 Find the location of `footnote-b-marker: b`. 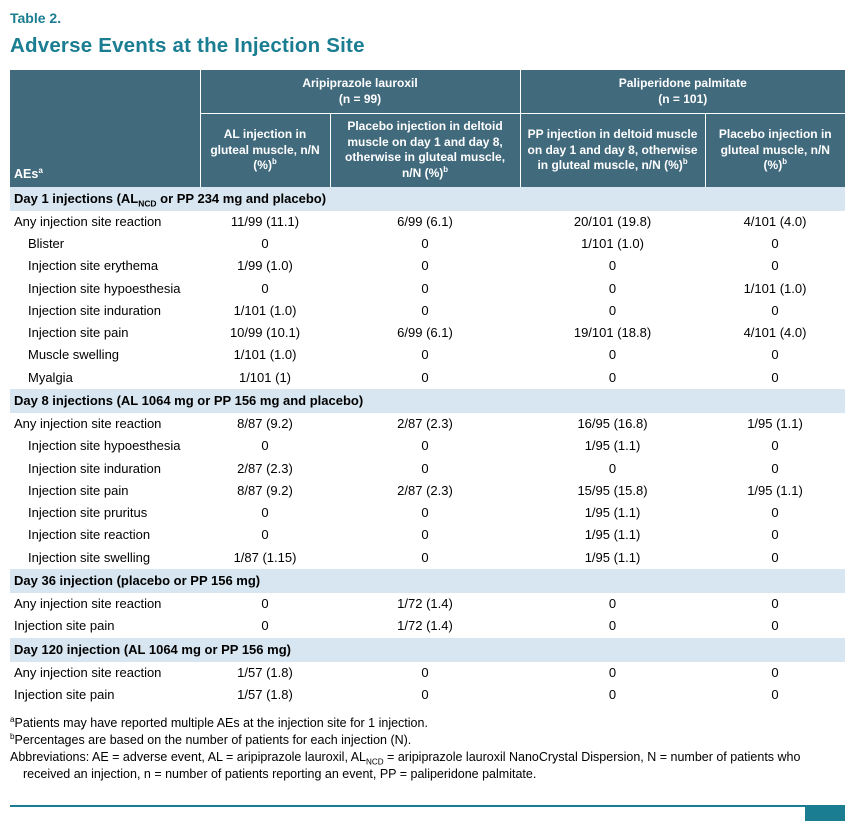

footnote-b-marker: b is located at coordinates (12, 737).